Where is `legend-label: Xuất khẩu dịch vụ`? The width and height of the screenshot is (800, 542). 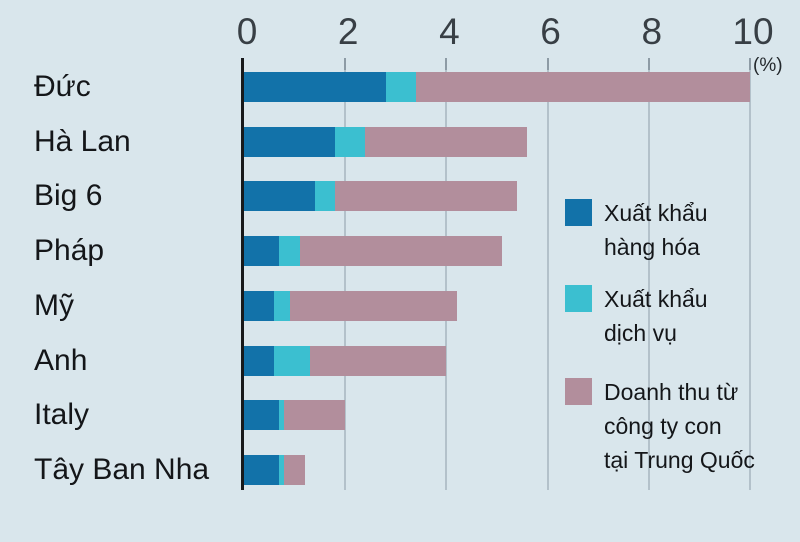
legend-label: Xuất khẩu dịch vụ is located at coordinates (656, 316).